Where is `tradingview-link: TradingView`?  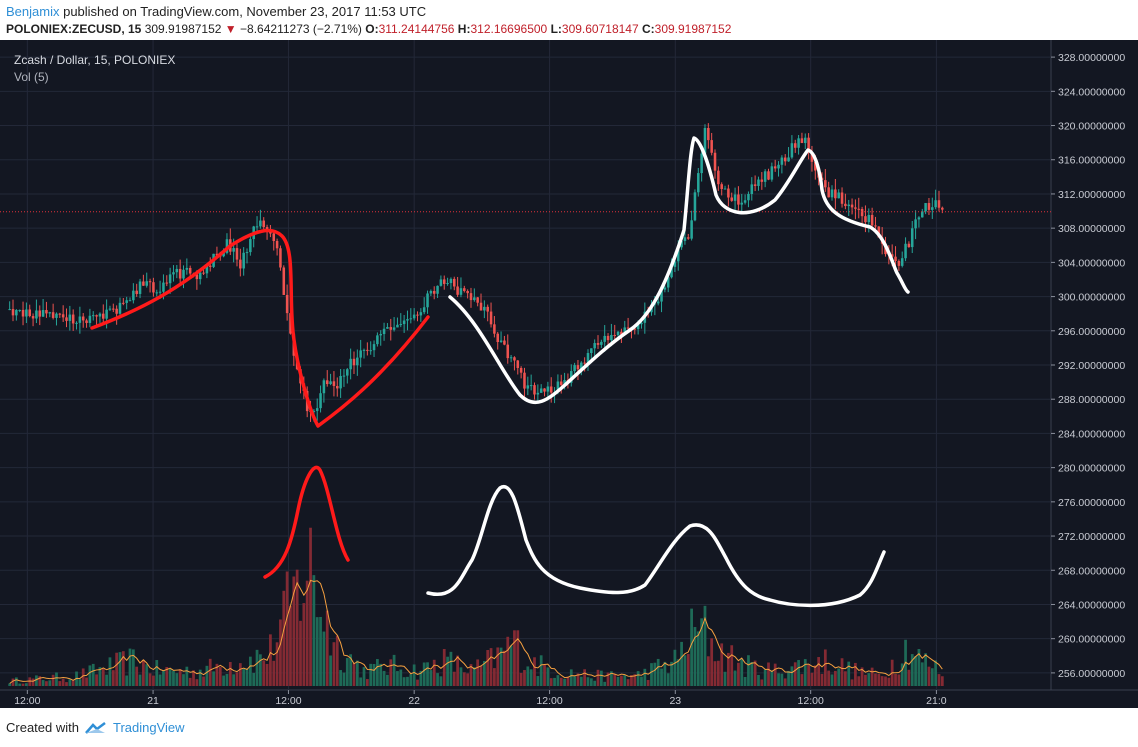 tradingview-link: TradingView is located at coordinates (148, 727).